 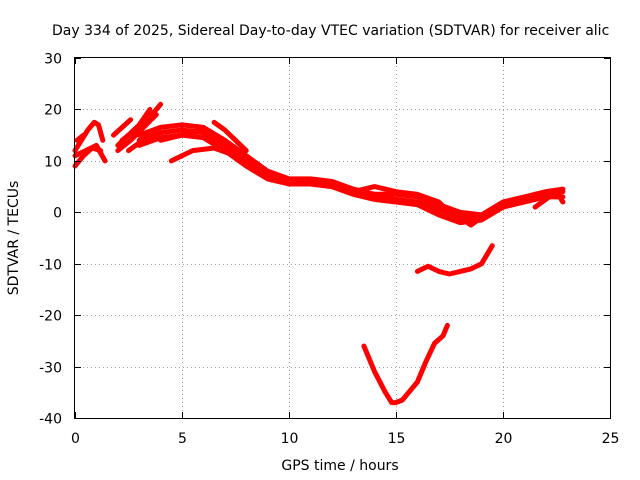 What do you see at coordinates (50, 317) in the screenshot?
I see `y-tick-label: -20` at bounding box center [50, 317].